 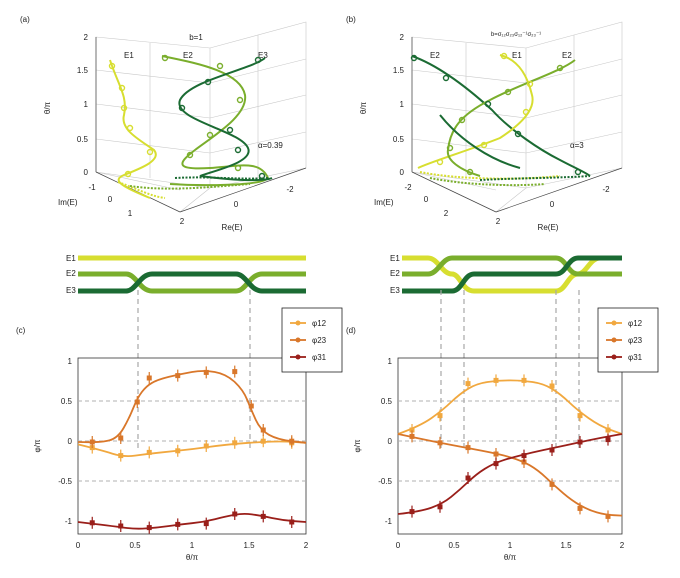 What do you see at coordinates (215, 121) in the screenshot?
I see `panel-a-e2-curve` at bounding box center [215, 121].